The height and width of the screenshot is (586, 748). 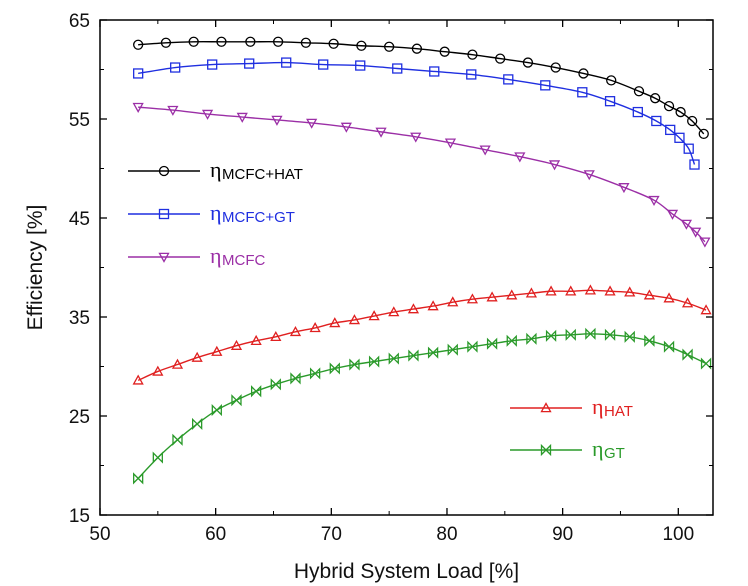 I want to click on legend-label: HAT, so click(x=618, y=411).